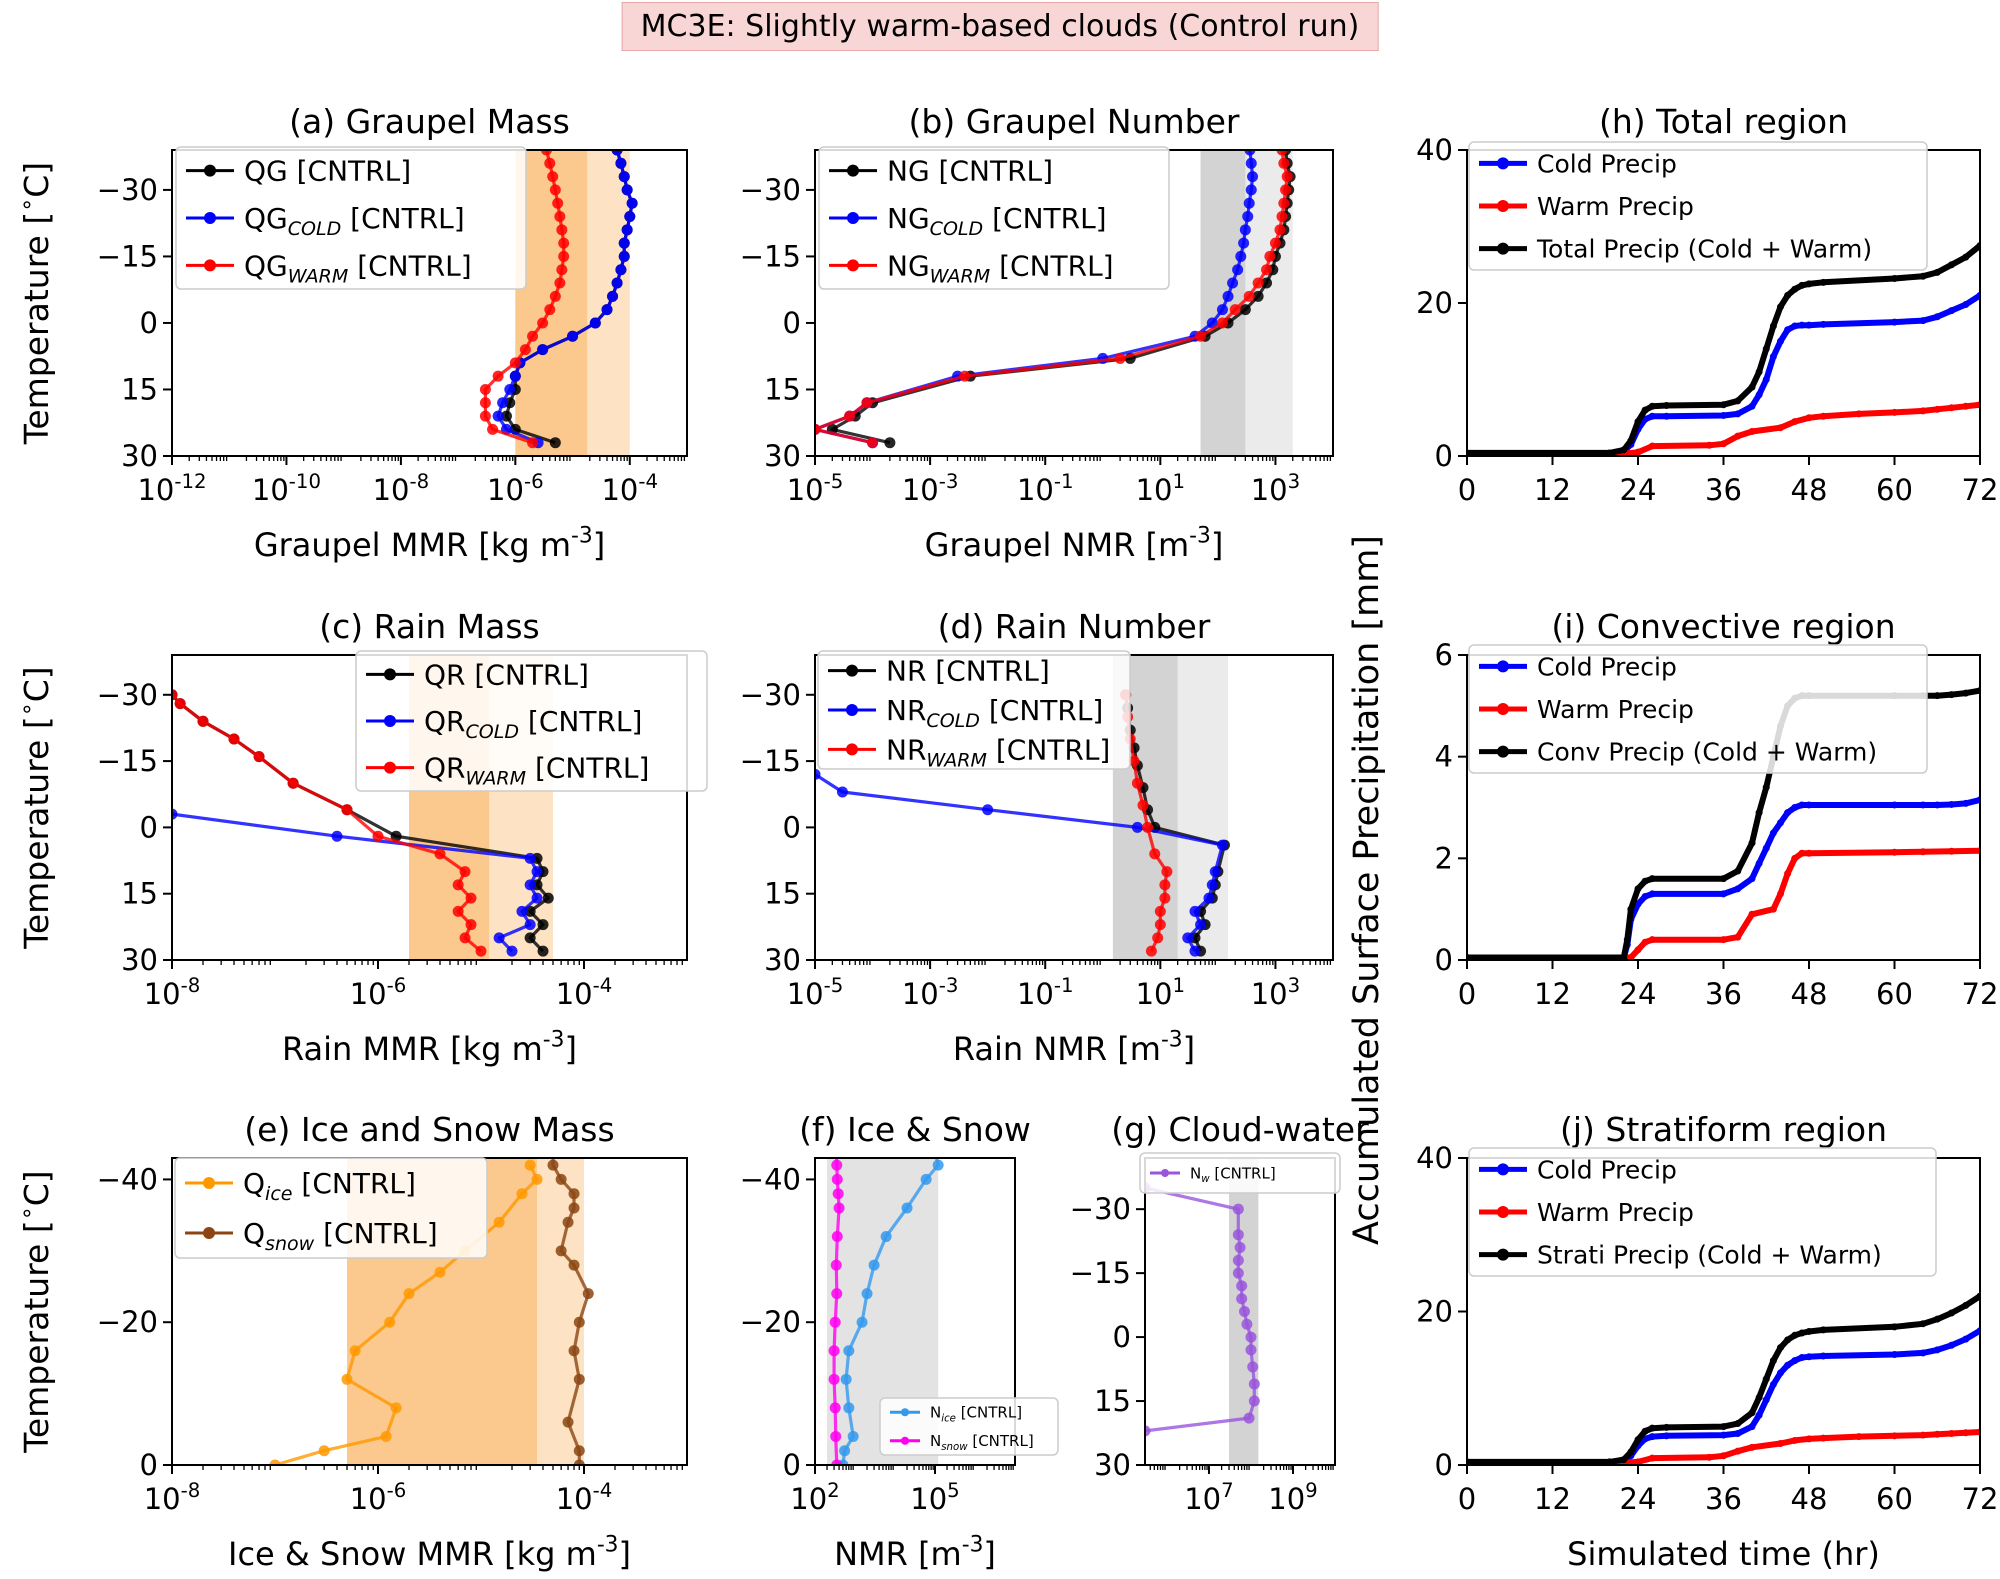 The height and width of the screenshot is (1579, 2000). What do you see at coordinates (1444, 858) in the screenshot?
I see `panel-i-ytick-label-1: 2` at bounding box center [1444, 858].